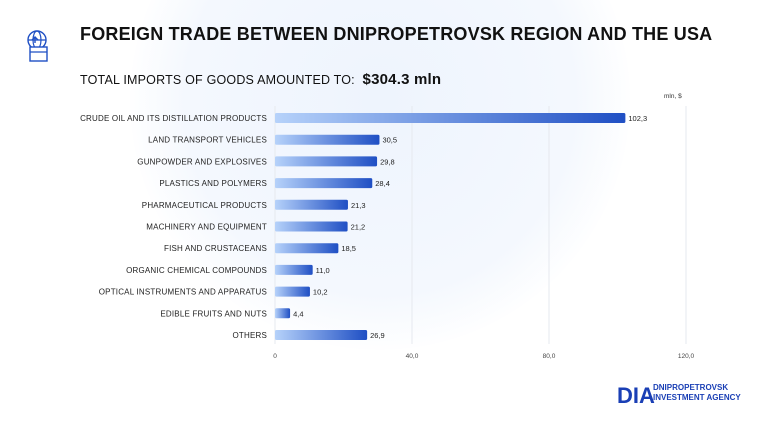  Describe the element at coordinates (412, 356) in the screenshot. I see `x-tick-label: 40,0` at that location.